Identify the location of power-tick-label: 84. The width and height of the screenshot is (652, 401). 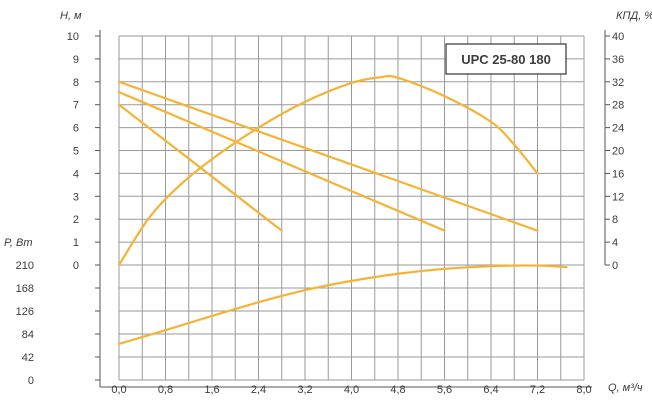
(28, 335).